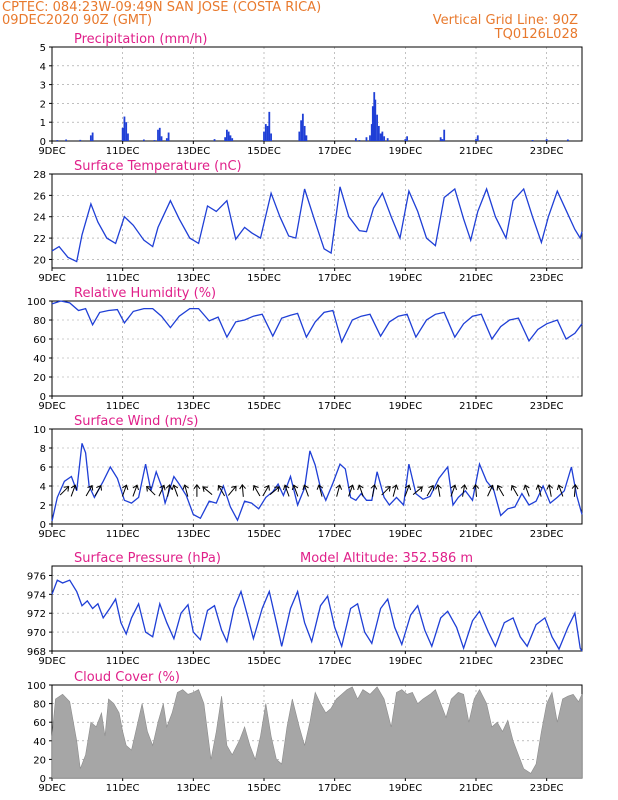 This screenshot has height=800, width=618. What do you see at coordinates (123, 788) in the screenshot?
I see `cloud-cover-x-tick: 11DEC` at bounding box center [123, 788].